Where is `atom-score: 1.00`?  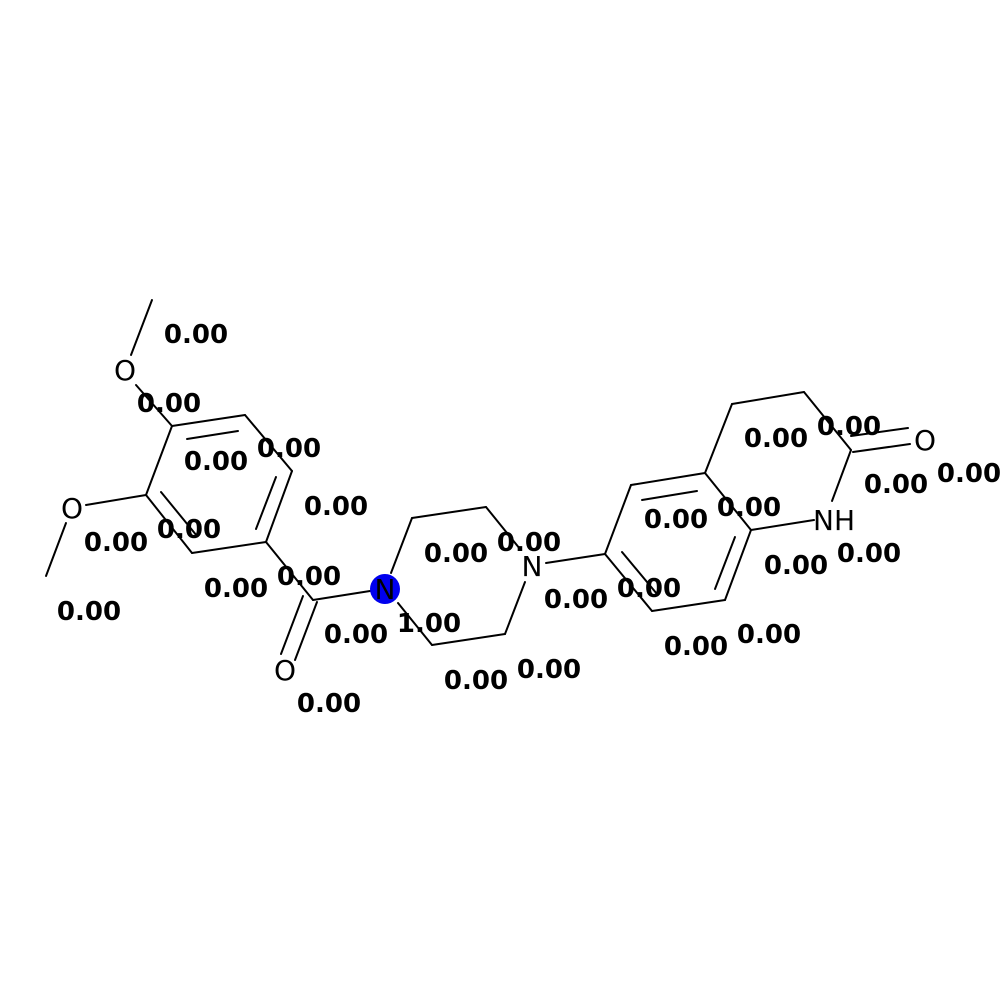 atom-score: 1.00 is located at coordinates (429, 624).